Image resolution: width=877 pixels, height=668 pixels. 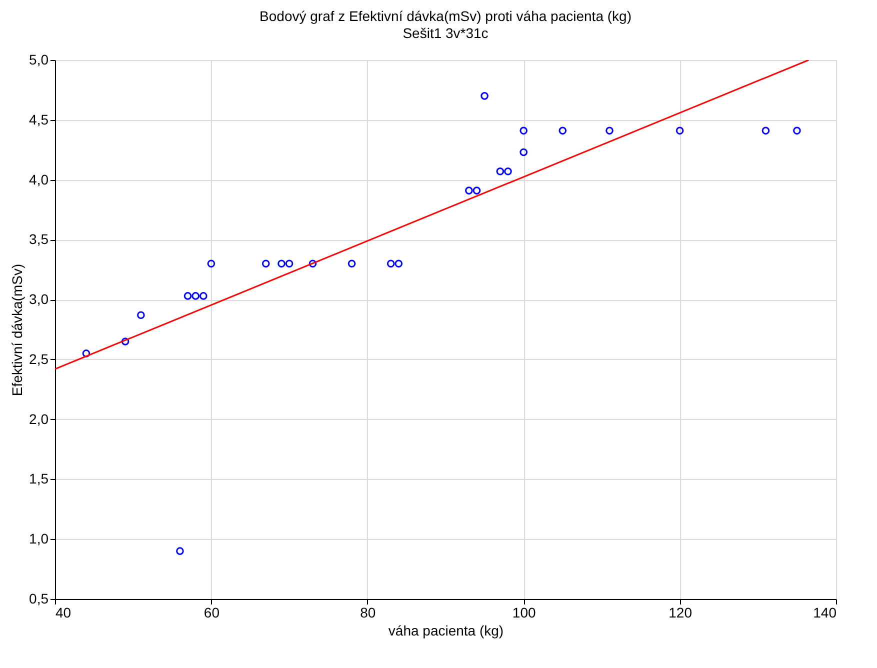 What do you see at coordinates (446, 16) in the screenshot?
I see `chart-title: Bodový graf z Efektivní dávka(mSv) proti váha pacienta (kg)` at bounding box center [446, 16].